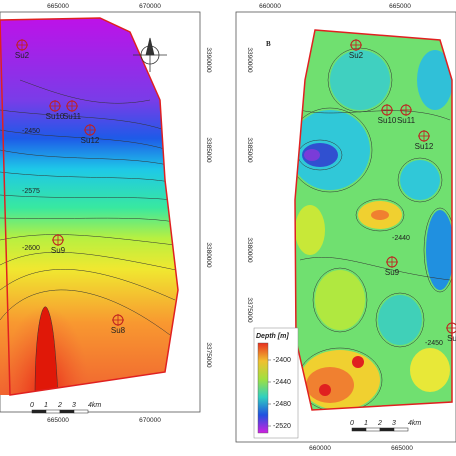 The width and height of the screenshot is (456, 456). Describe the element at coordinates (263, 388) in the screenshot. I see `color-bar` at that location.